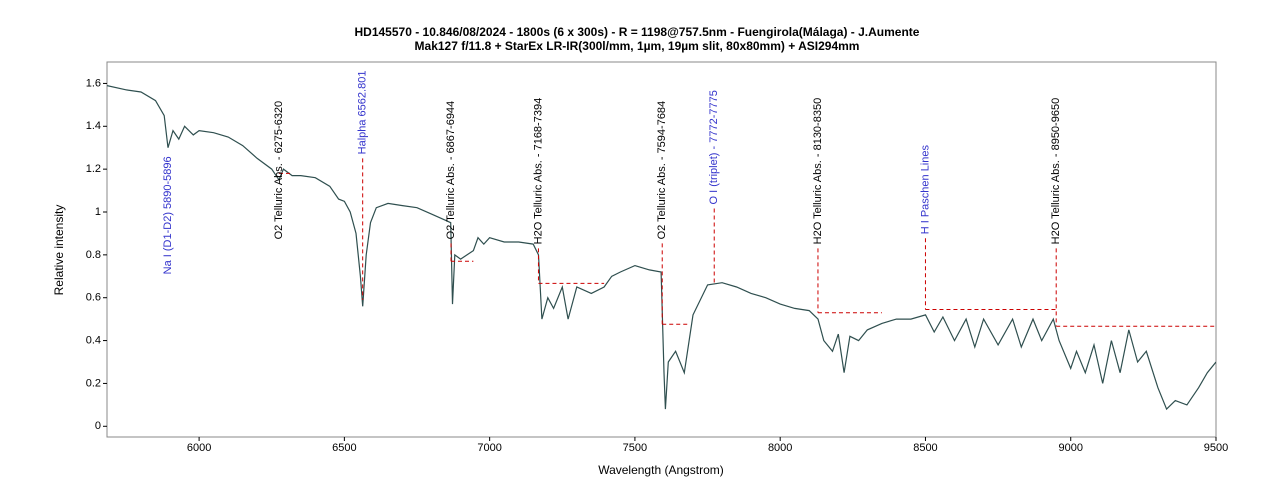 This screenshot has height=500, width=1274. Describe the element at coordinates (1056, 171) in the screenshot. I see `annotation-label: H2O Telluric Abs. - 8950-9650` at that location.